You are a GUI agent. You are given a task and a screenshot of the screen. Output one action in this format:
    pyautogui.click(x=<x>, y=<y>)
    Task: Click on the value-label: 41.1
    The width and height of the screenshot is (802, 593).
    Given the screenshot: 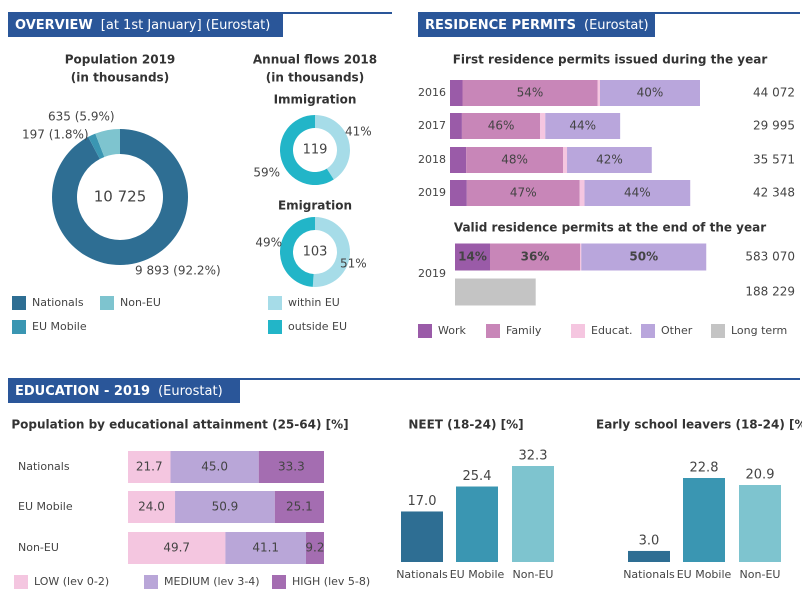 What is the action you would take?
    pyautogui.click(x=265, y=548)
    